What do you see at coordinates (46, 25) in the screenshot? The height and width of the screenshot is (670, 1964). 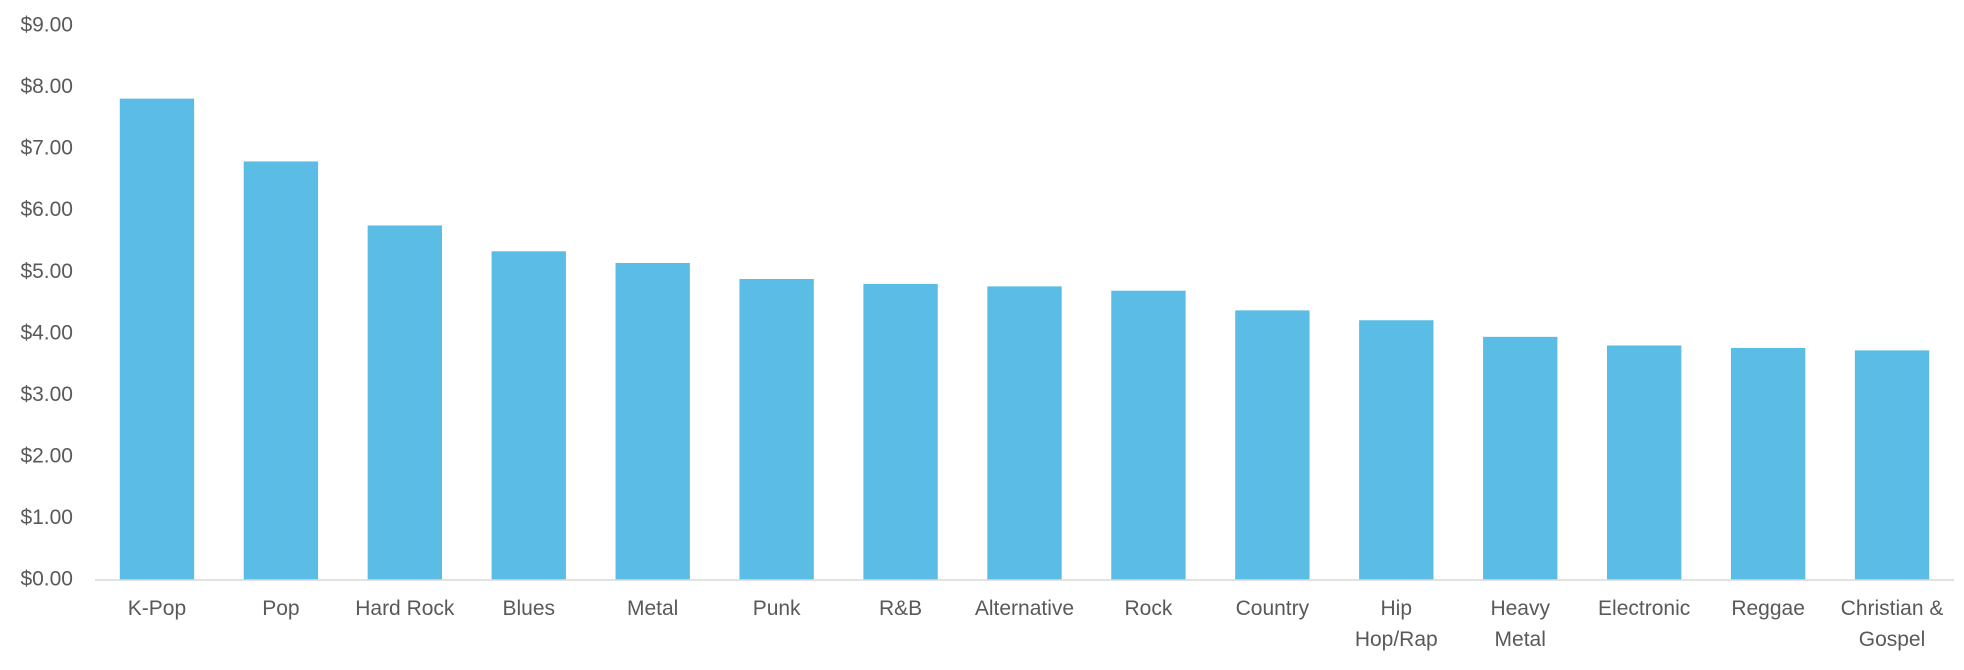 I see `y-tick-label: $9.00` at bounding box center [46, 25].